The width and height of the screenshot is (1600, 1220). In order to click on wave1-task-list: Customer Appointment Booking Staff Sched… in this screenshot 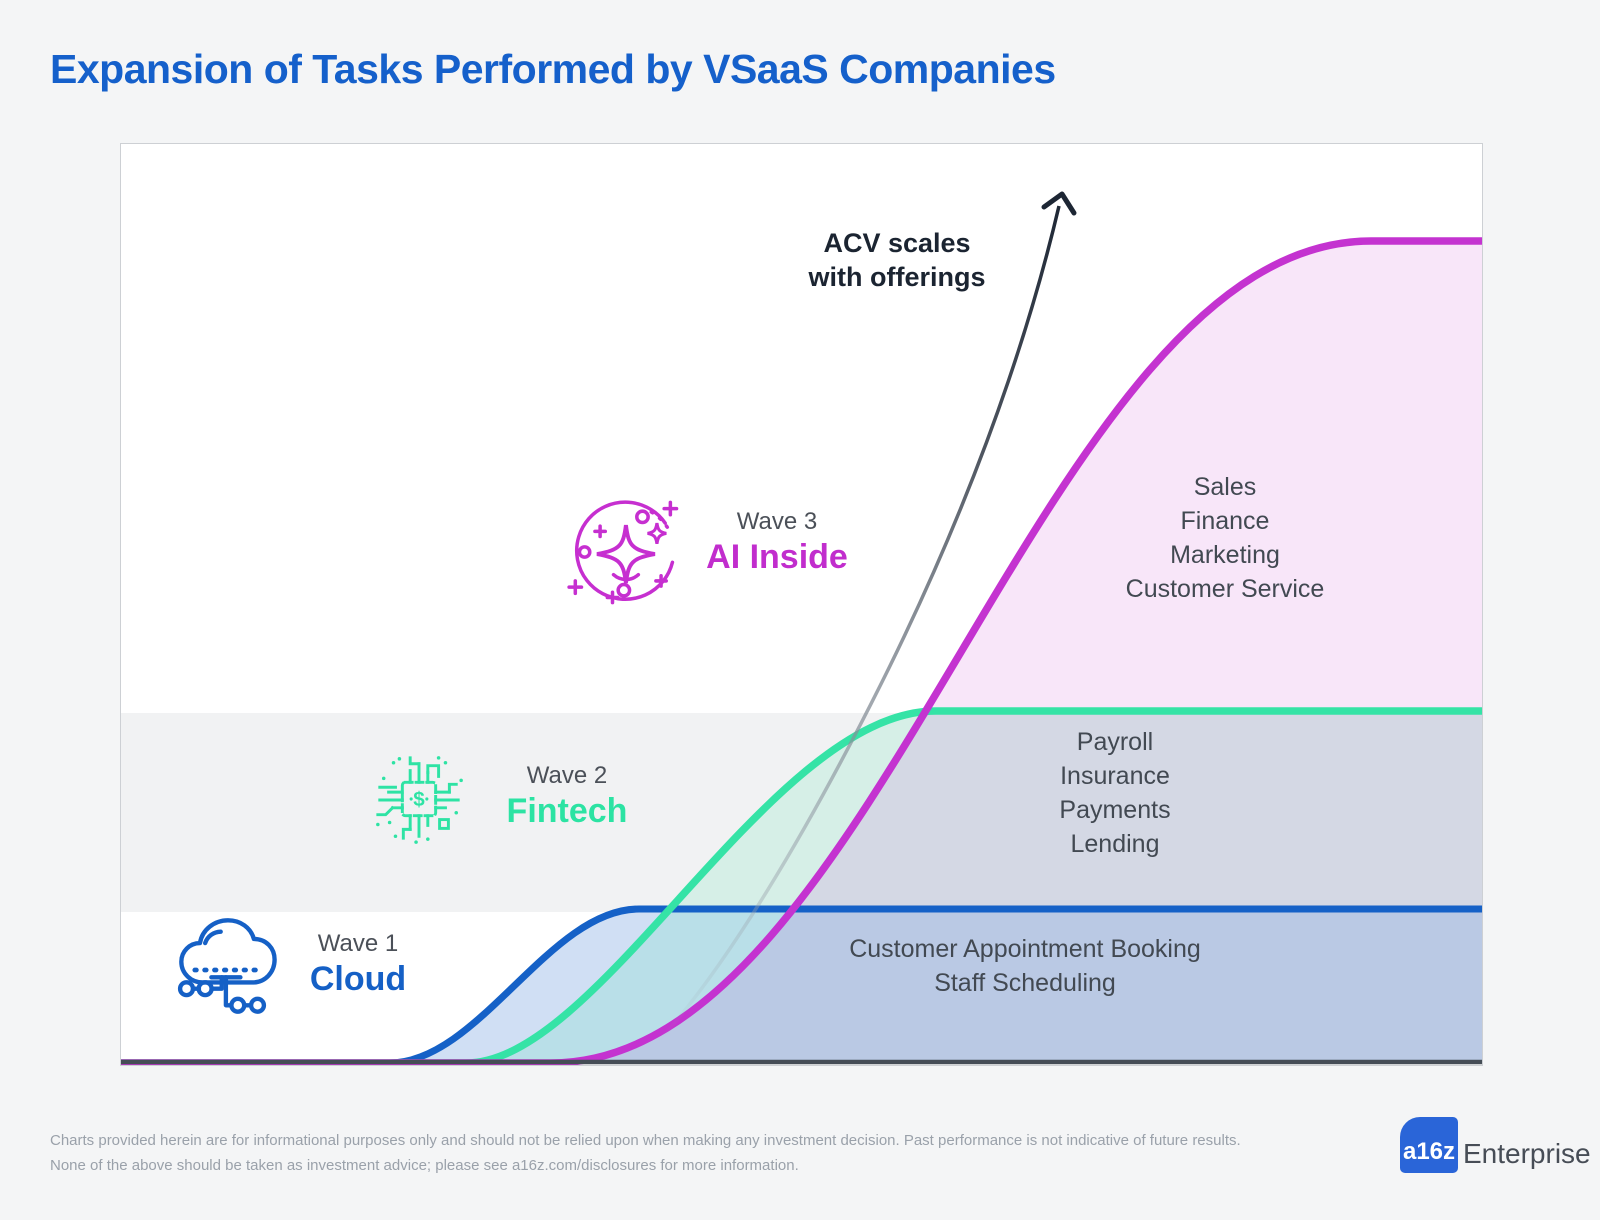, I will do `click(1025, 966)`.